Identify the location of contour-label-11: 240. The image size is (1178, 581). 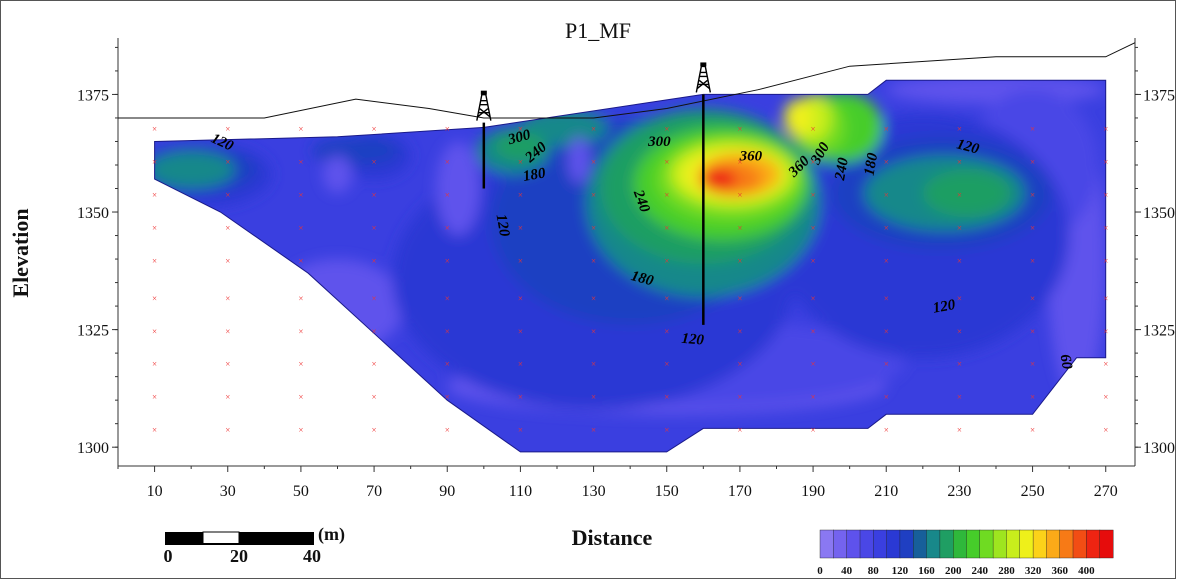
(842, 169).